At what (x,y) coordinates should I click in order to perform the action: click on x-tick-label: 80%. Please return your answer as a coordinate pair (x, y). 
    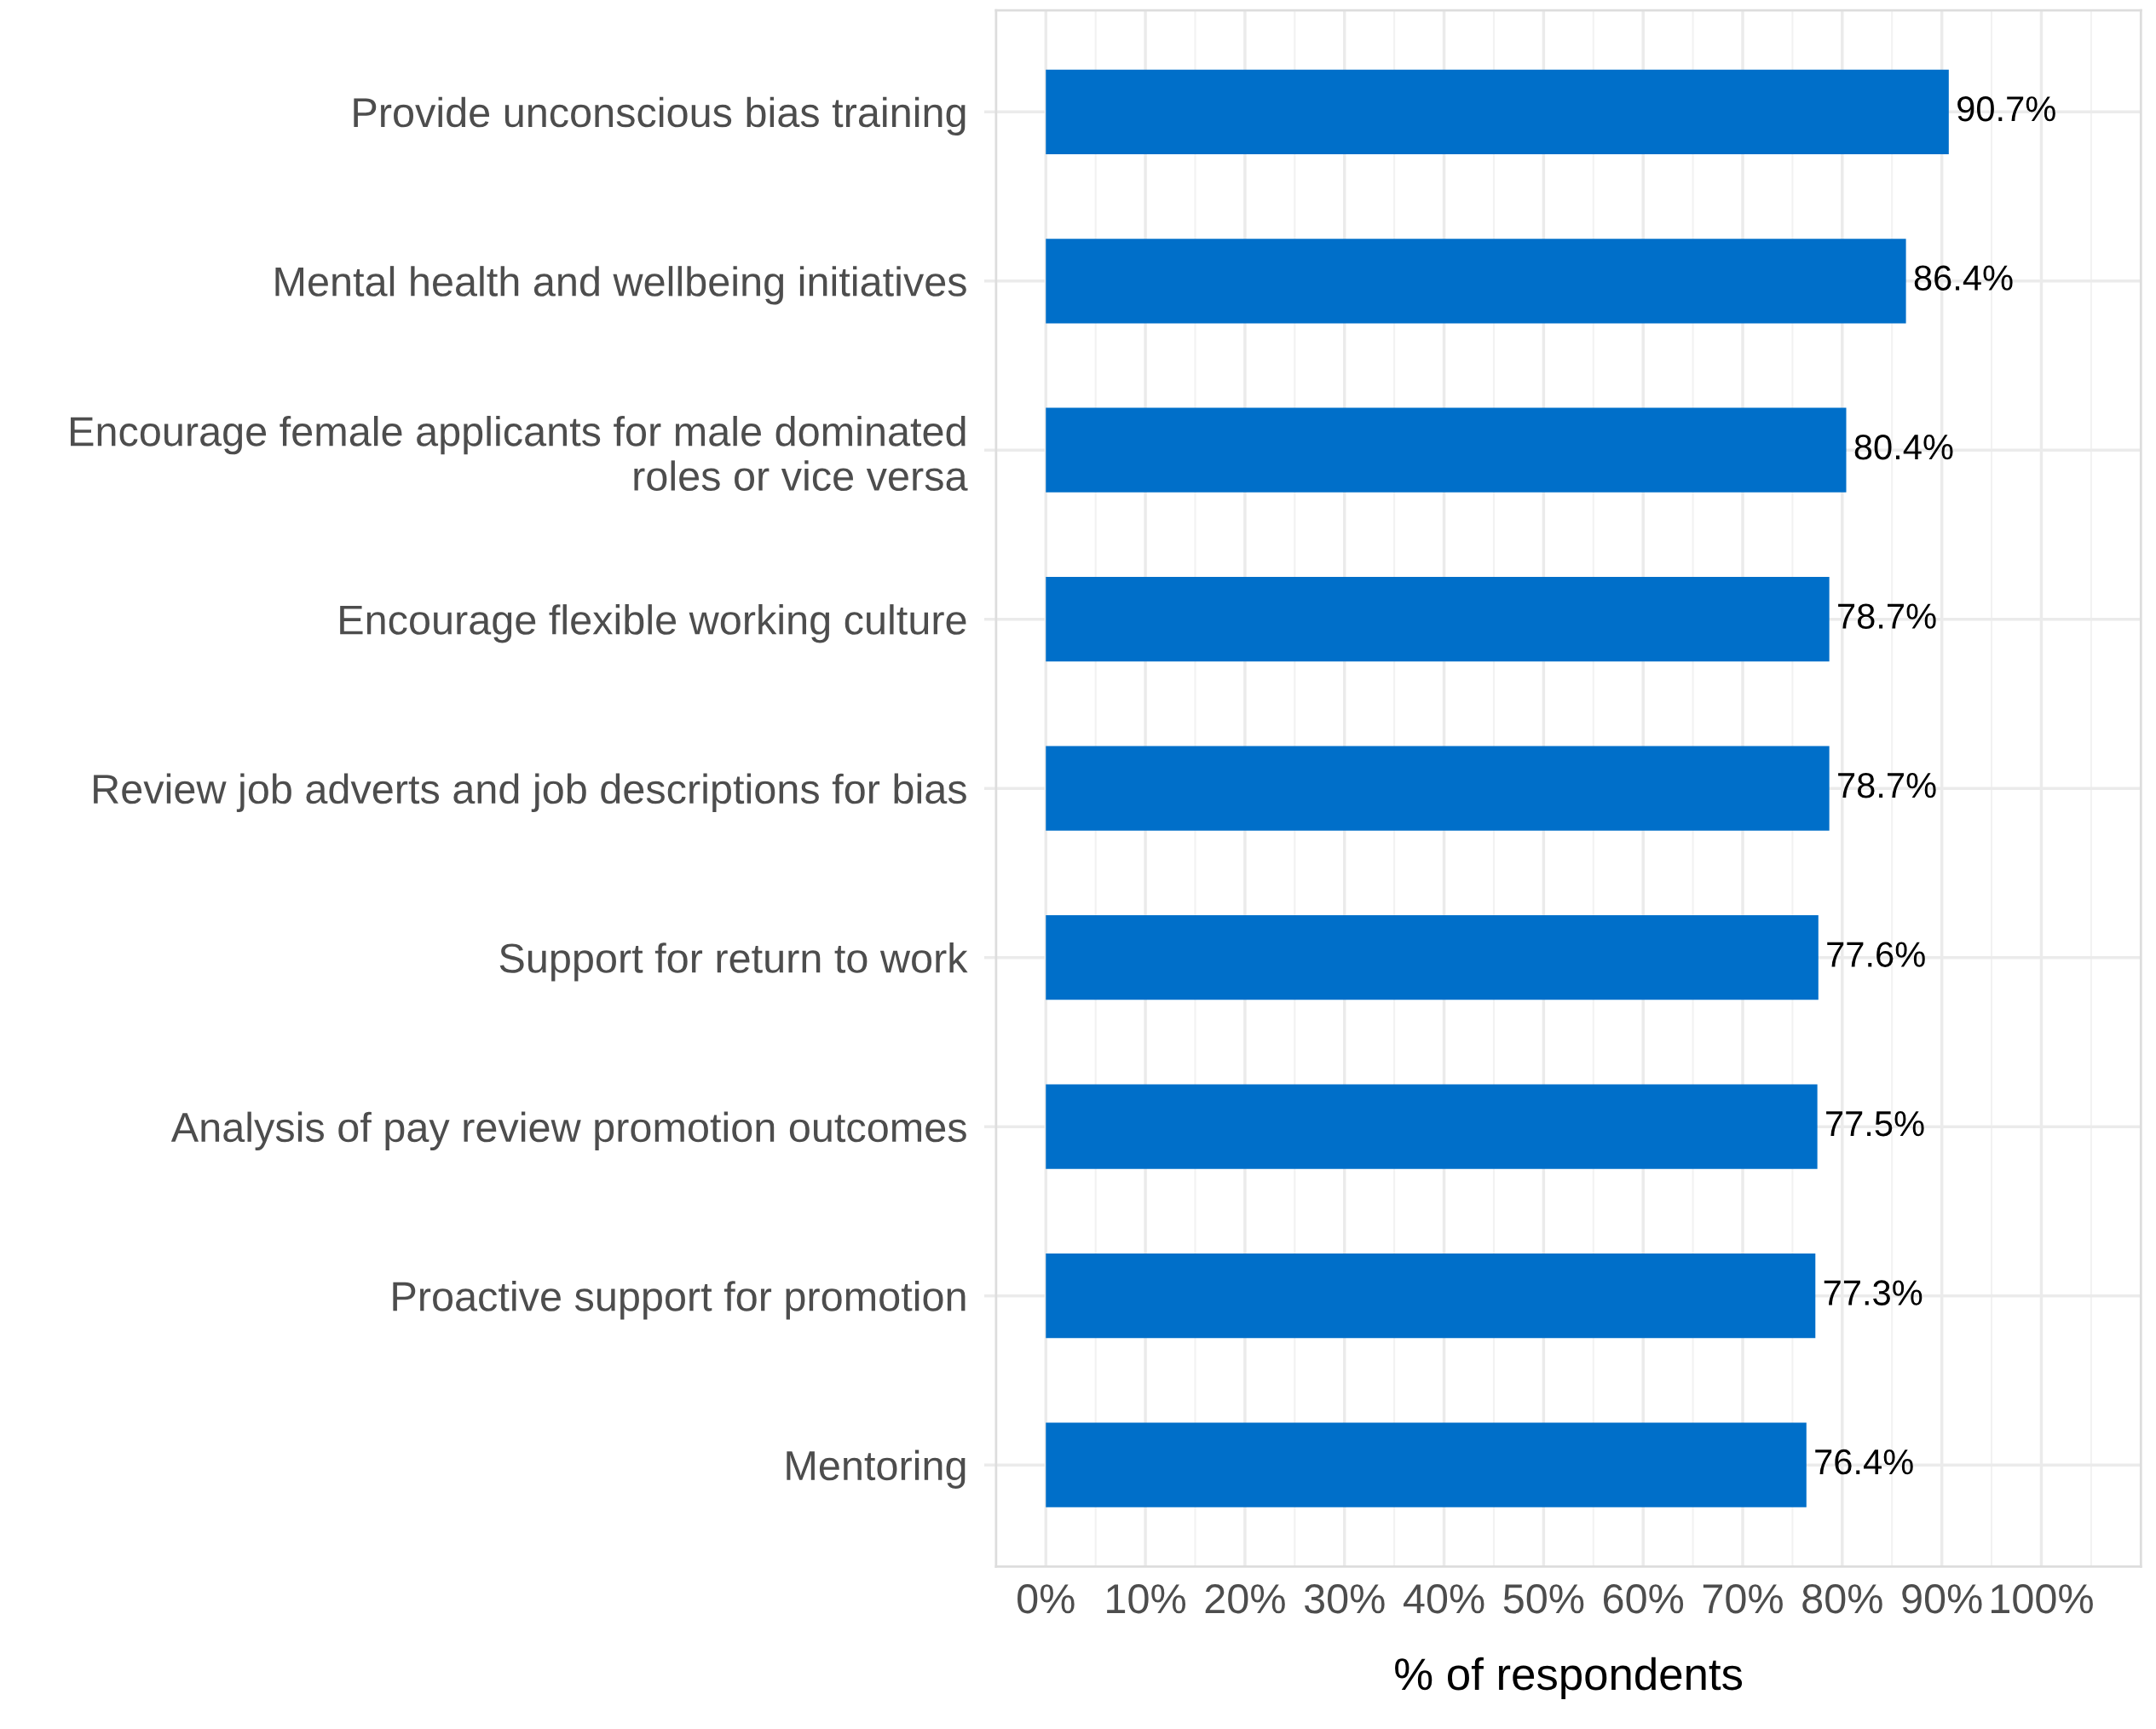
    Looking at the image, I should click on (1842, 1599).